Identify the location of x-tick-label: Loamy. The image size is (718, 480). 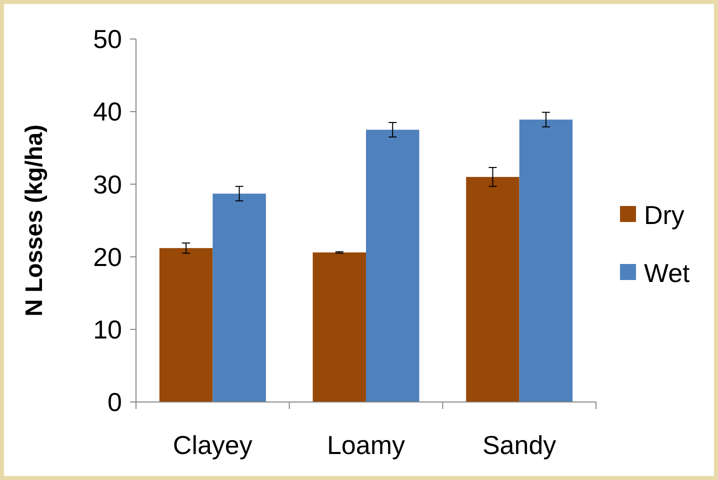
(366, 445).